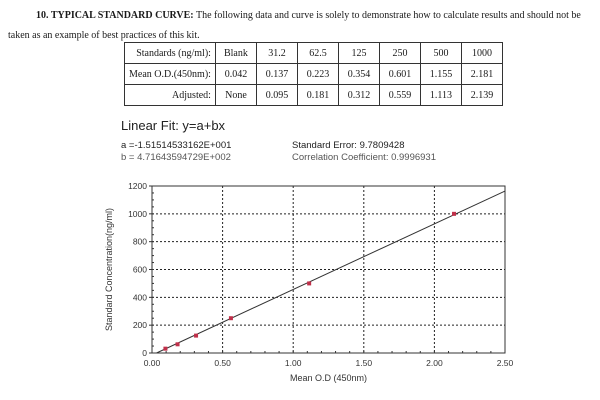  I want to click on x-tick-label: 0.00, so click(152, 363).